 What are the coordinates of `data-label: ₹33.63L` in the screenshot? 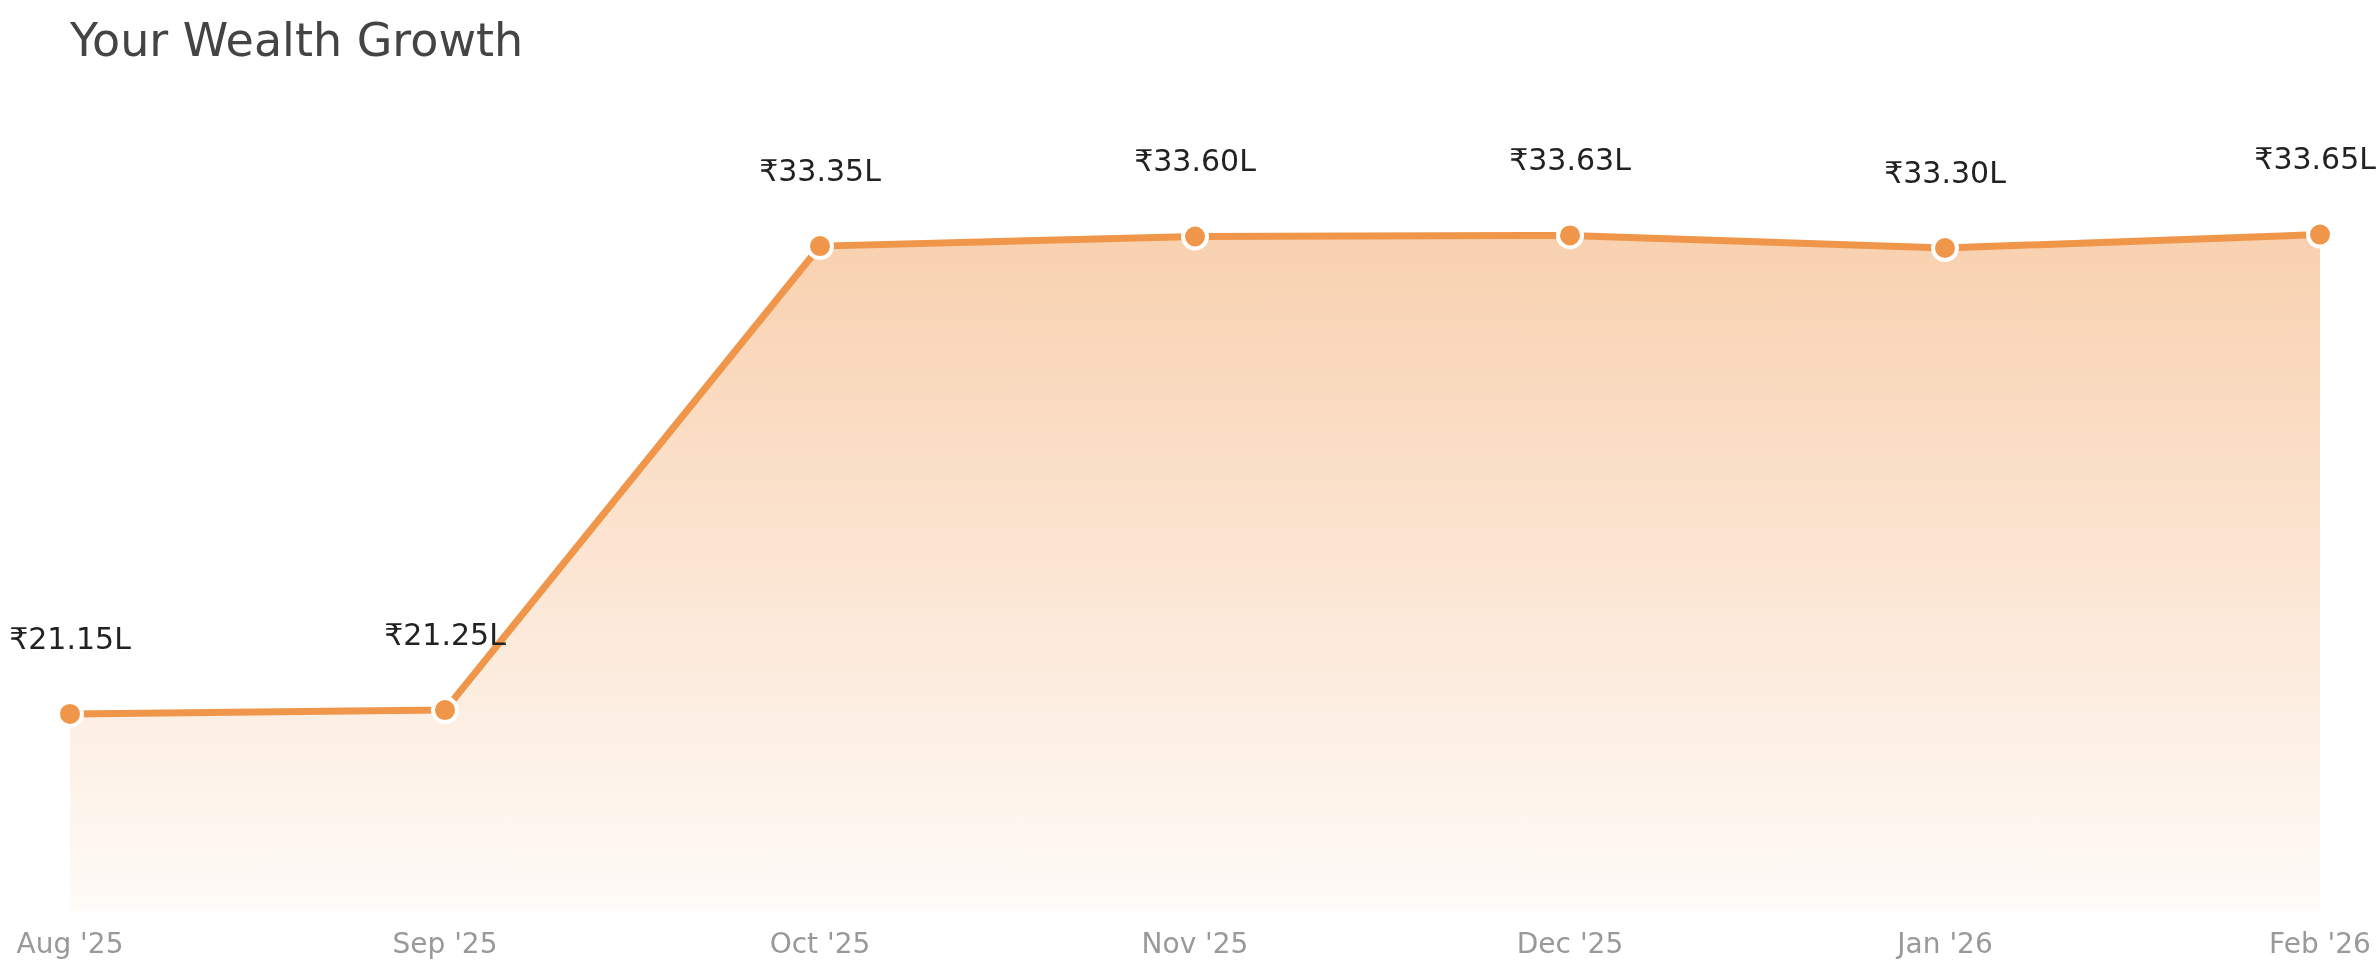 It's located at (1570, 160).